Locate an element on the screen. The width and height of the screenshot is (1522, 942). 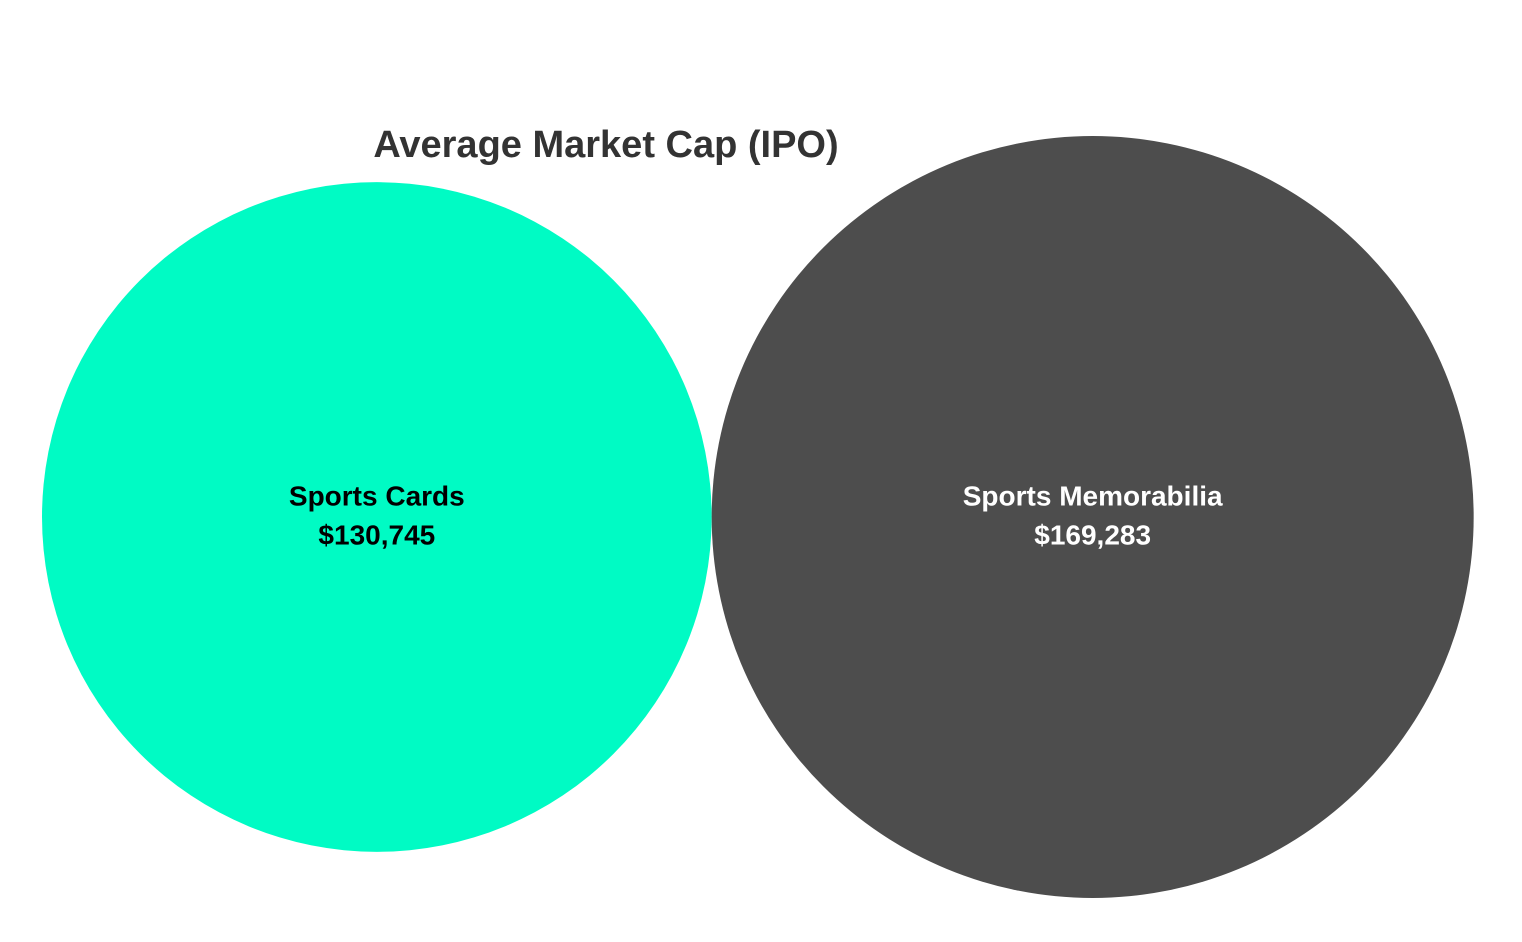
value-label: $169,283 is located at coordinates (1092, 534).